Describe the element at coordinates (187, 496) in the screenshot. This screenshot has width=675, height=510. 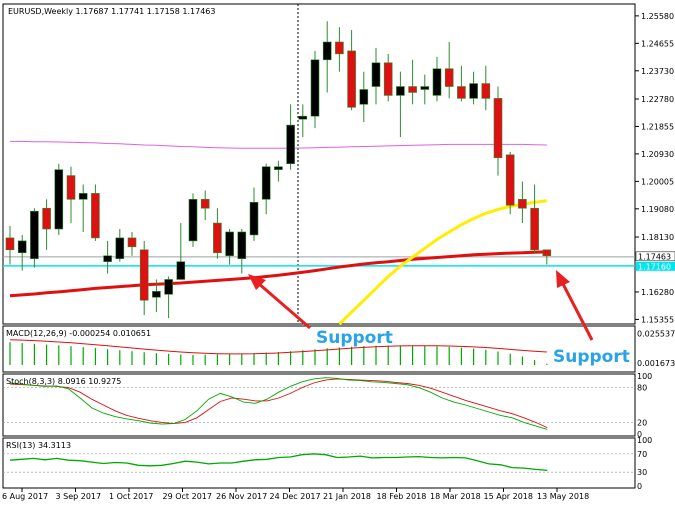
I see `x-tick-label: 29 Oct 2017` at that location.